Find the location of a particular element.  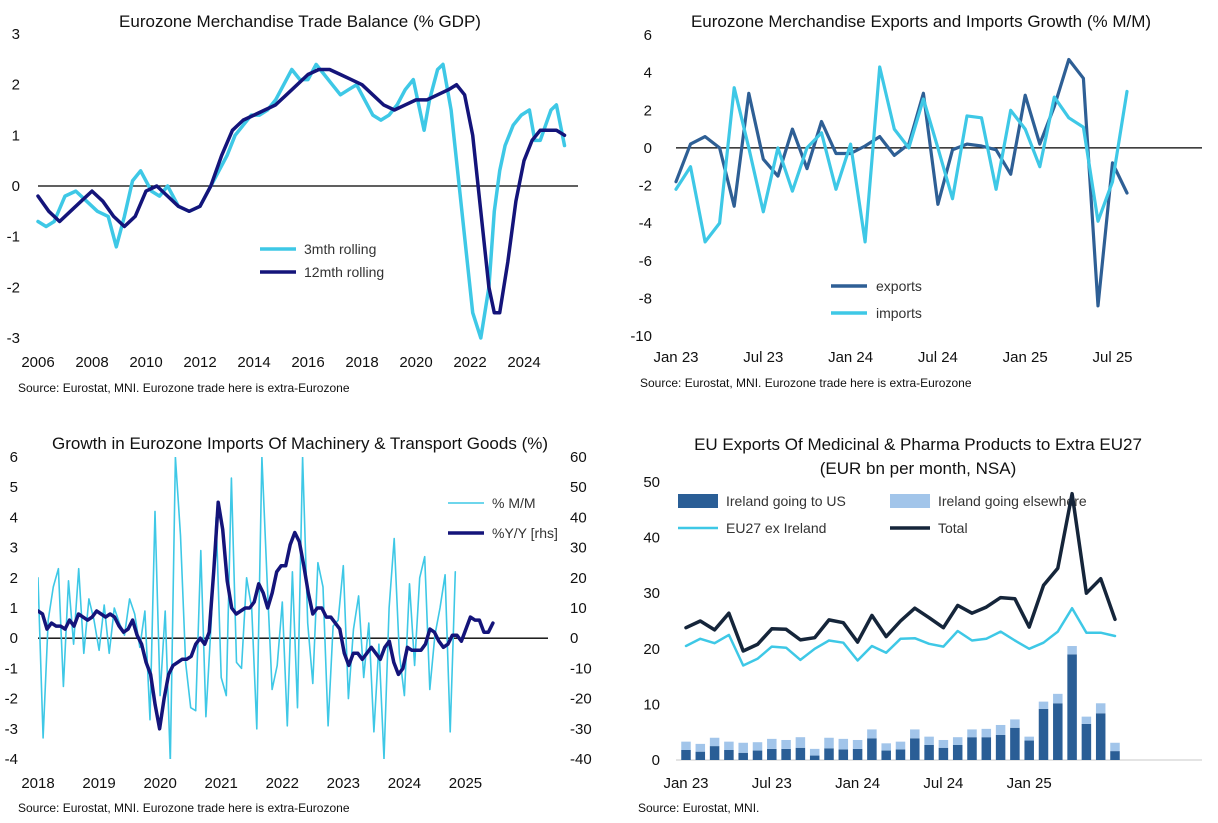

y-tick-label: 20 is located at coordinates (651, 649).